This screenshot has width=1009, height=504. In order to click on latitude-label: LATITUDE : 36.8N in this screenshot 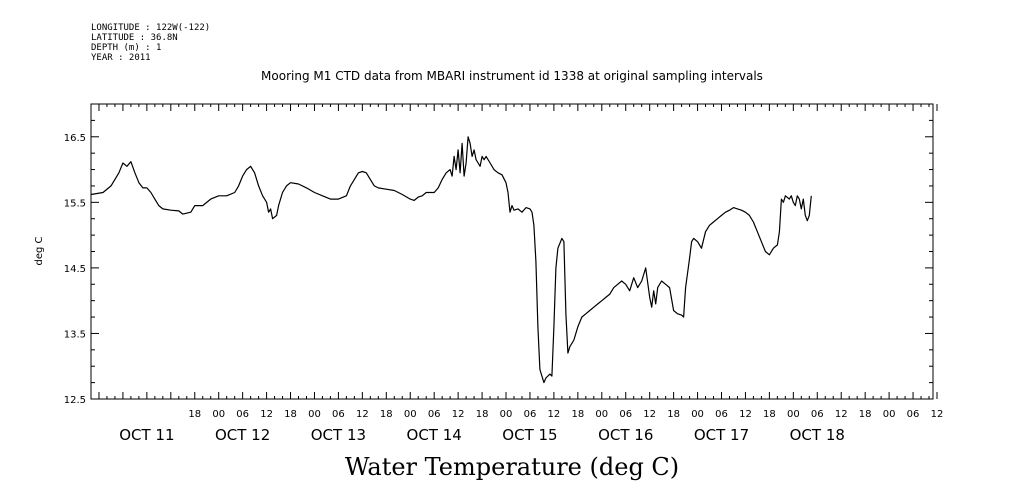, I will do `click(134, 38)`.